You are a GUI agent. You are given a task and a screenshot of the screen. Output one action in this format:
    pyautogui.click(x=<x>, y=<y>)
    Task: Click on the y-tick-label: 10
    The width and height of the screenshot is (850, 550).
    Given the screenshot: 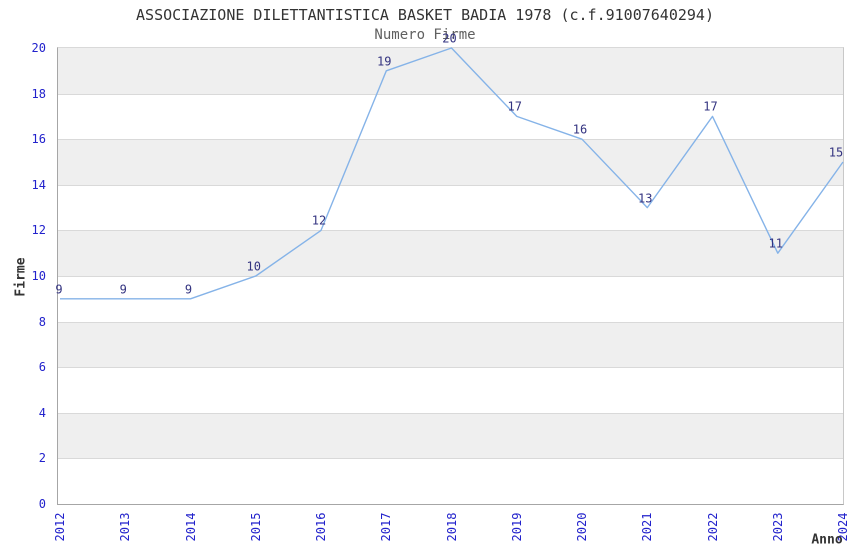 What is the action you would take?
    pyautogui.click(x=38, y=276)
    